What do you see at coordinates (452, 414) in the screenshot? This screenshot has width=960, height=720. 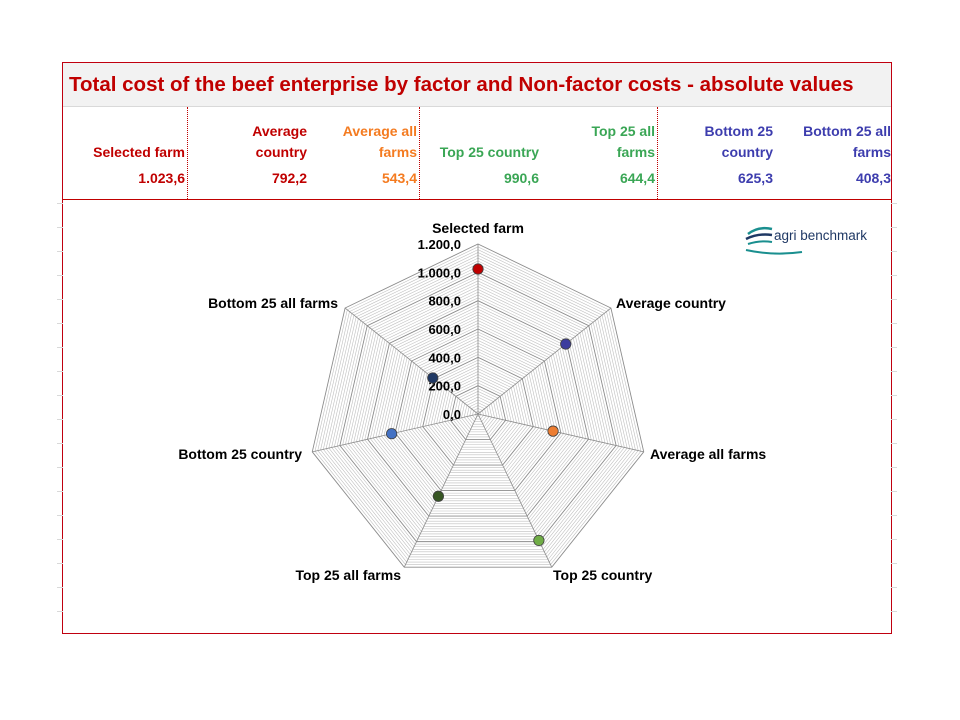 I see `radar-tick-label: 0,0` at bounding box center [452, 414].